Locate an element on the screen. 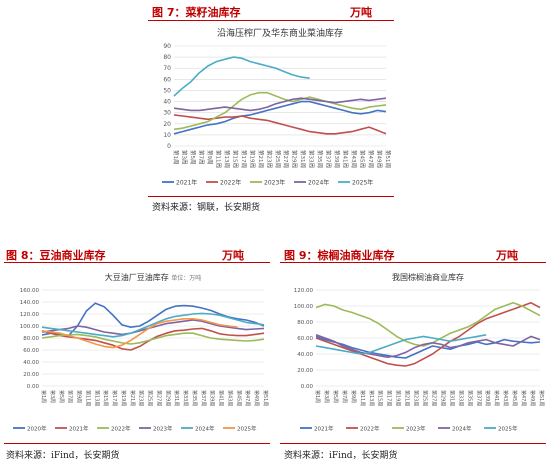  y-tick-label: 20 is located at coordinates (167, 124).